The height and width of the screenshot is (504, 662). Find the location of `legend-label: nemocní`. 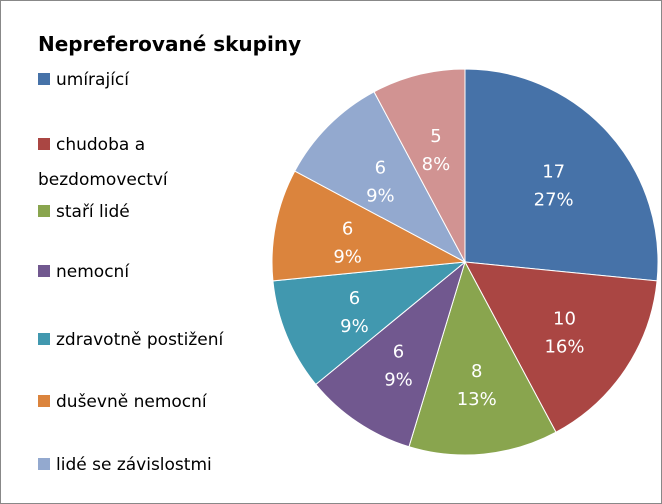

legend-label: nemocní is located at coordinates (93, 272).